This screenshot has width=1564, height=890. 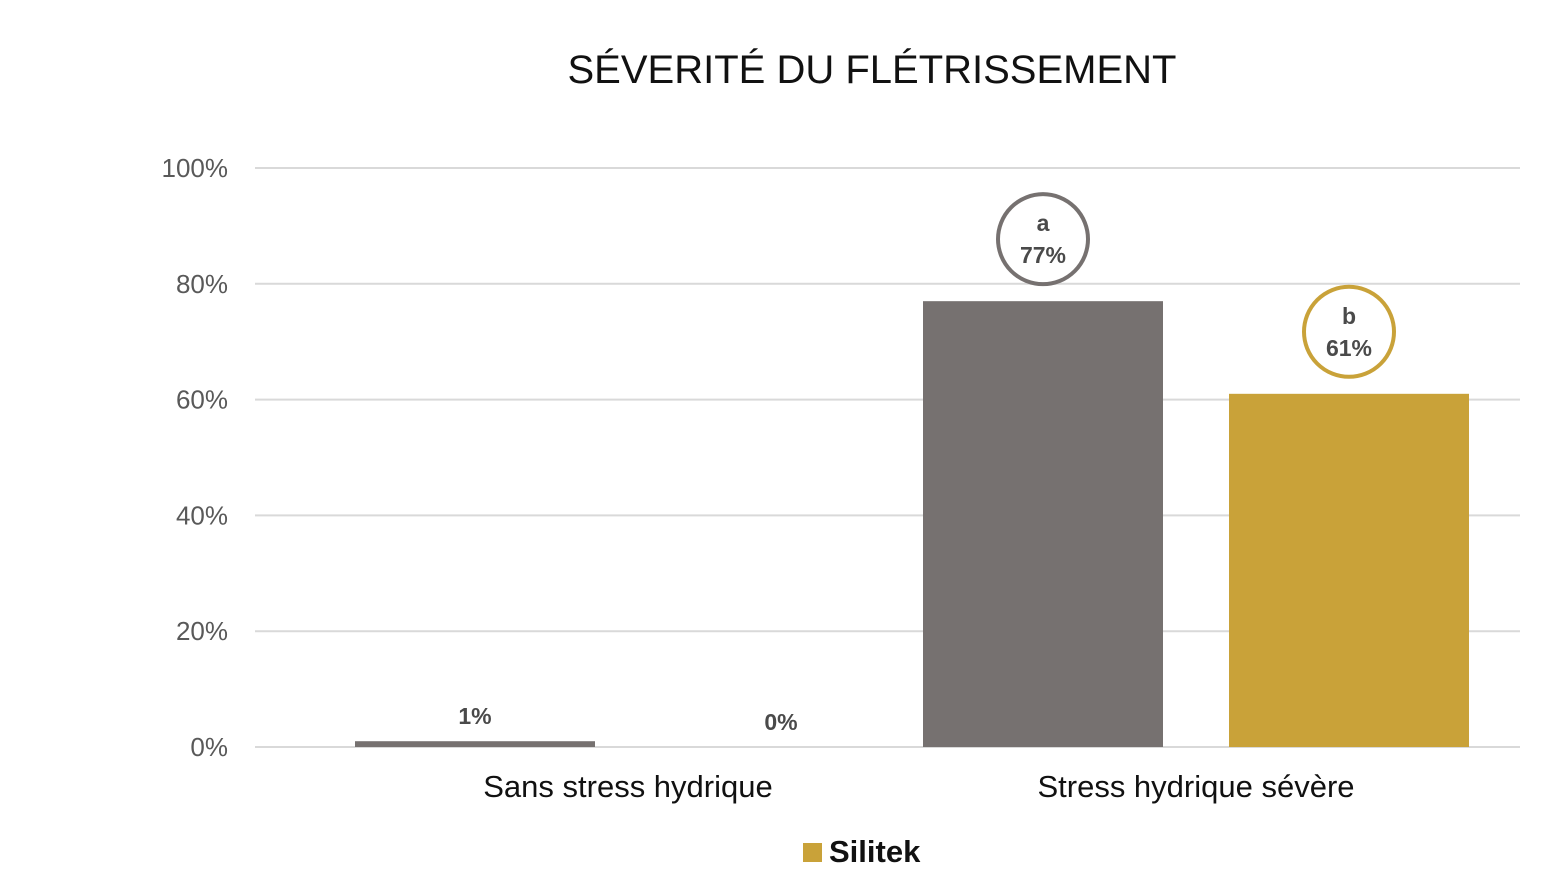 I want to click on legend-label: Silitek, so click(x=875, y=851).